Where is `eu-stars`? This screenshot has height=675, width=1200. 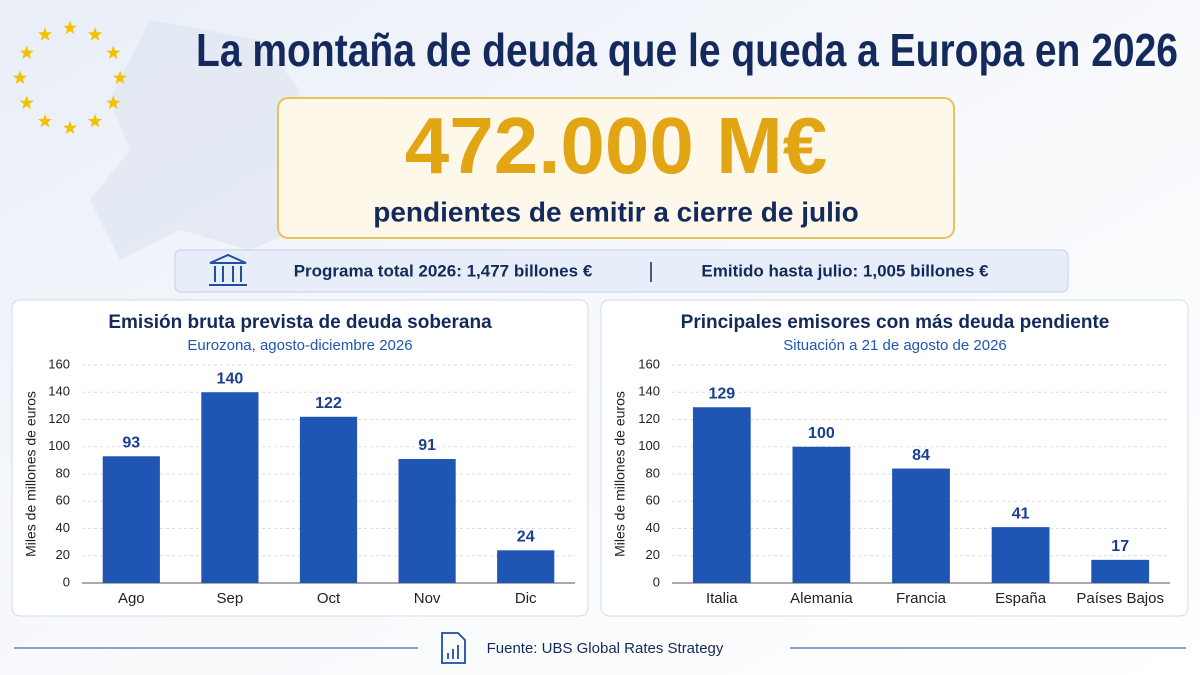 eu-stars is located at coordinates (70, 77).